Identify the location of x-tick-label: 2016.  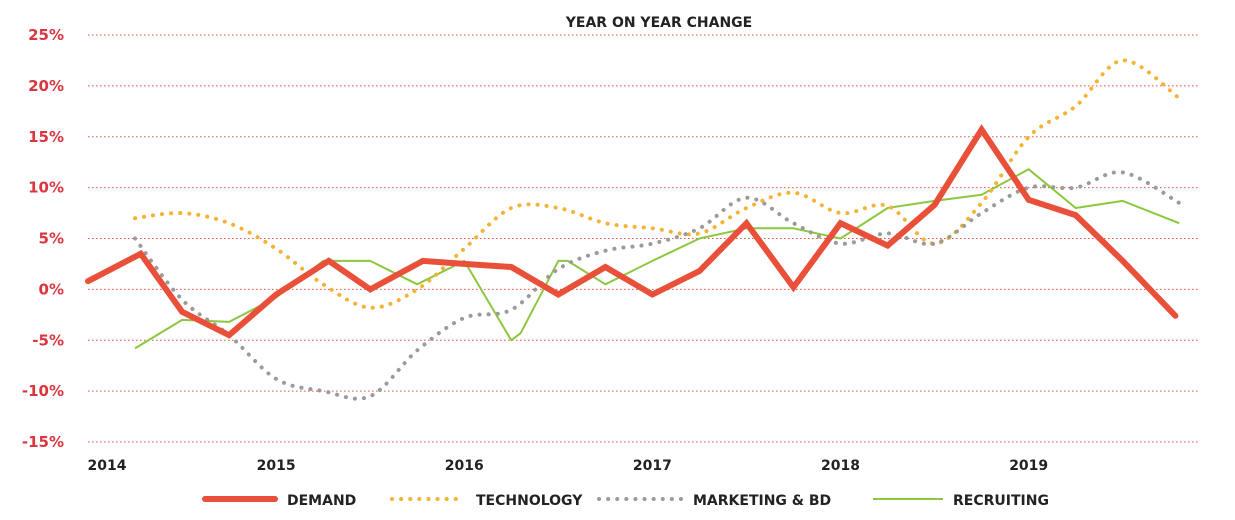
(464, 466).